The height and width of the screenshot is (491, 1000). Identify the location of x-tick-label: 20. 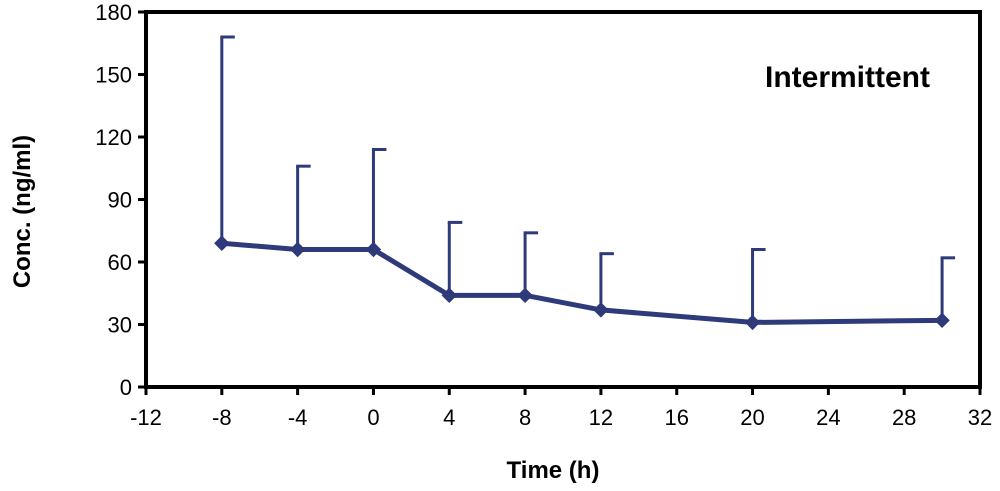
(752, 417).